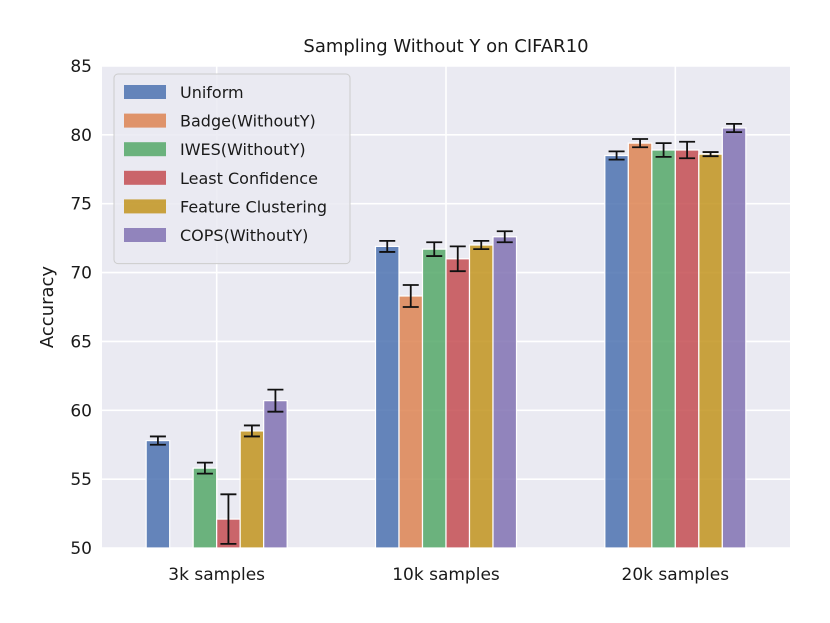 The height and width of the screenshot is (623, 830). I want to click on legend-item: Badge(WithoutY), so click(220, 121).